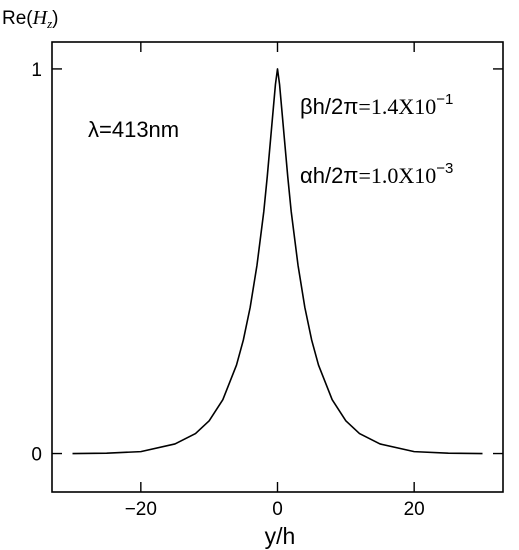  What do you see at coordinates (414, 509) in the screenshot?
I see `x-tick-label-20: 20` at bounding box center [414, 509].